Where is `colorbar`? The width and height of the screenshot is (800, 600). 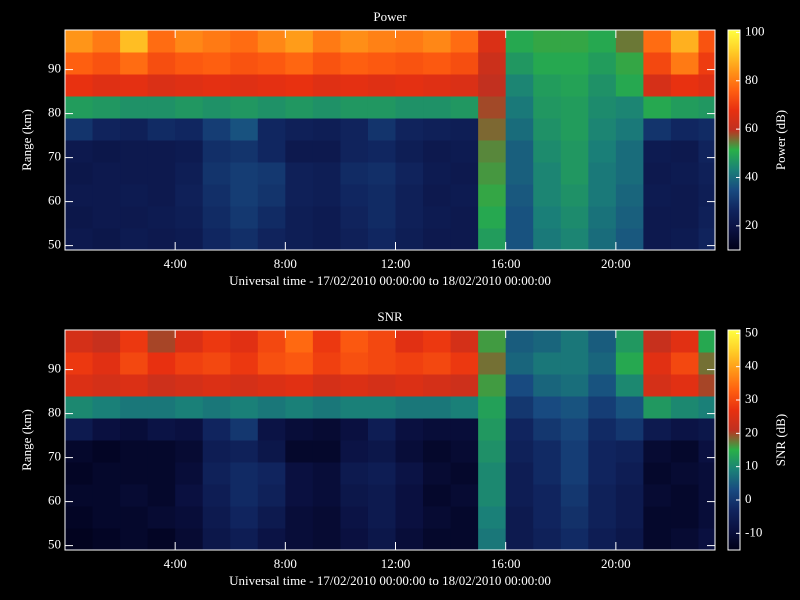 colorbar is located at coordinates (734, 140).